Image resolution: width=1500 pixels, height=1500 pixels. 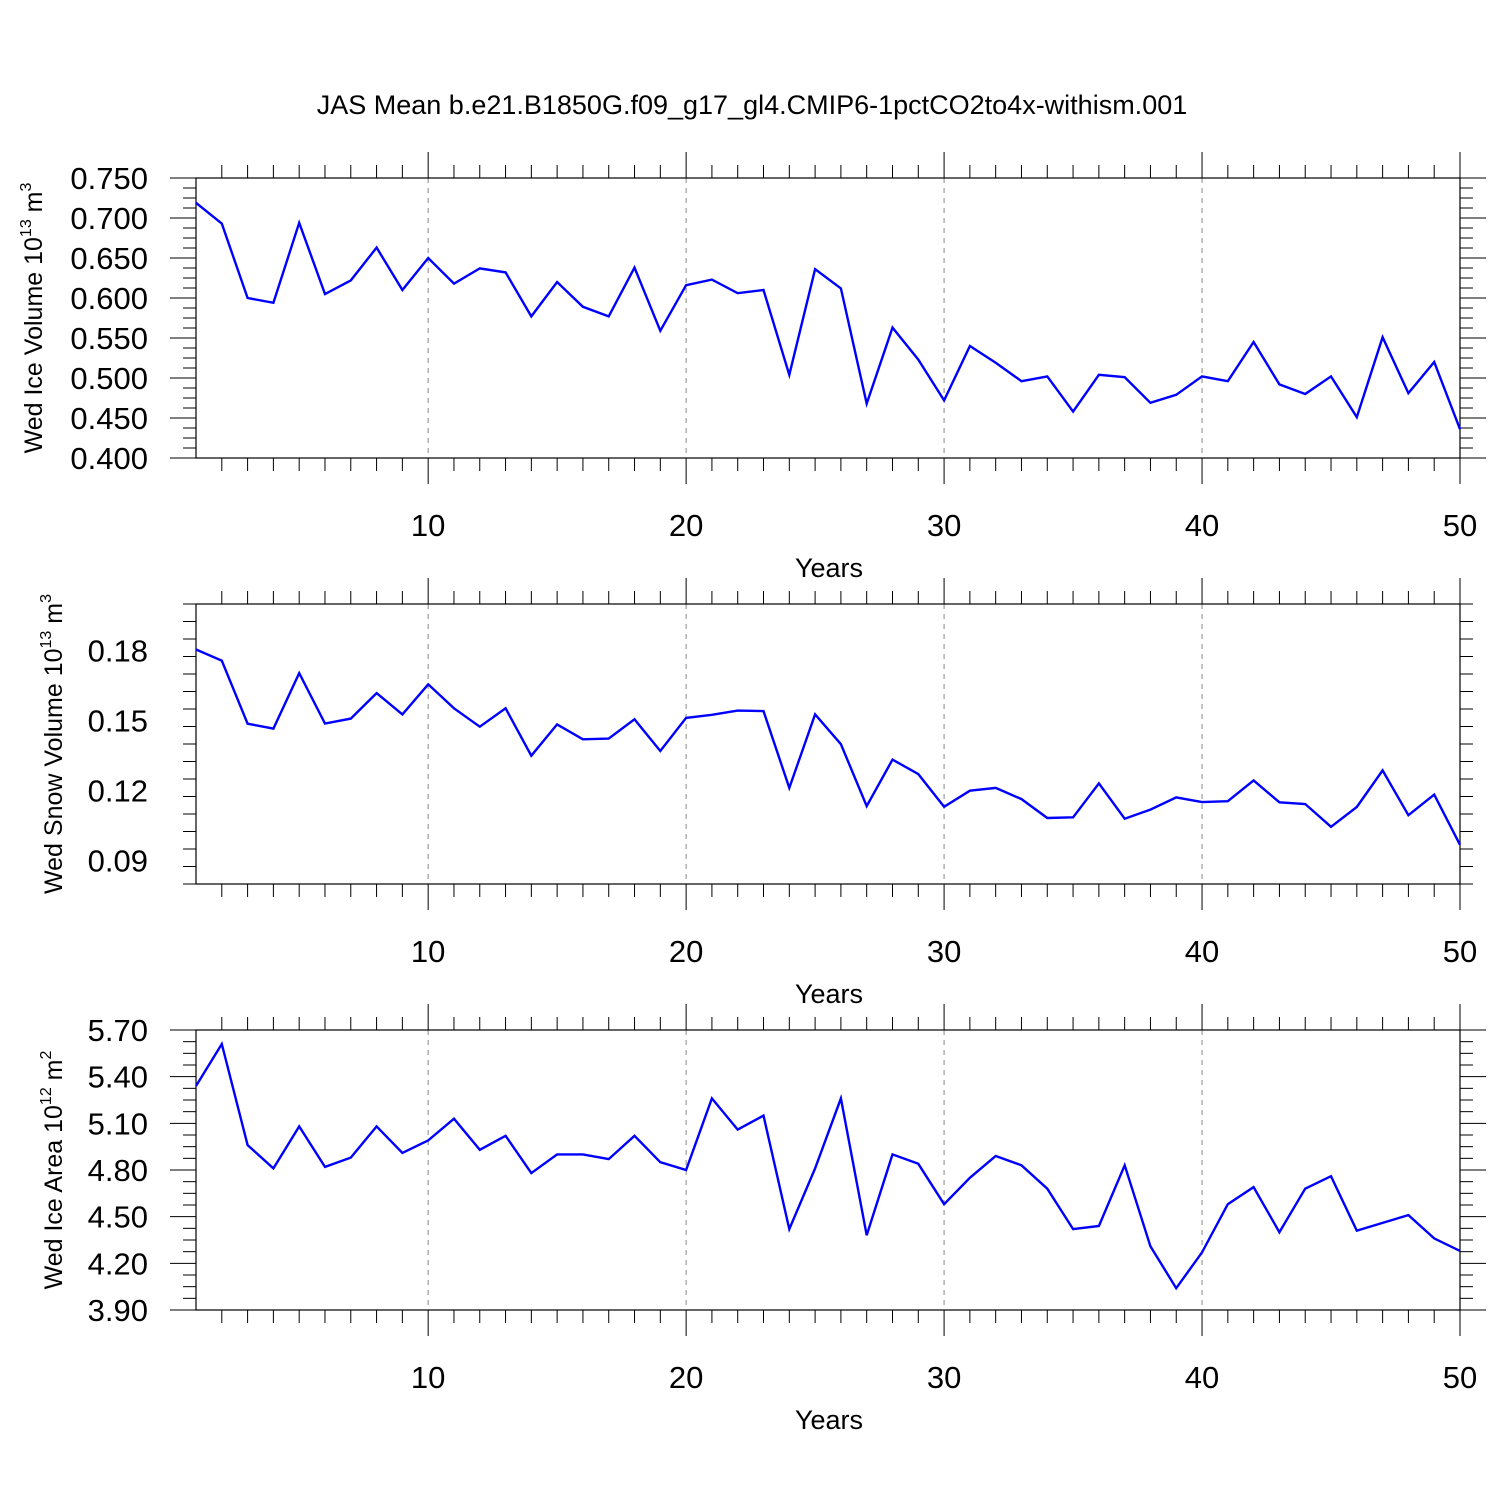 What do you see at coordinates (118, 1170) in the screenshot?
I see `y-tick-label: 4.80` at bounding box center [118, 1170].